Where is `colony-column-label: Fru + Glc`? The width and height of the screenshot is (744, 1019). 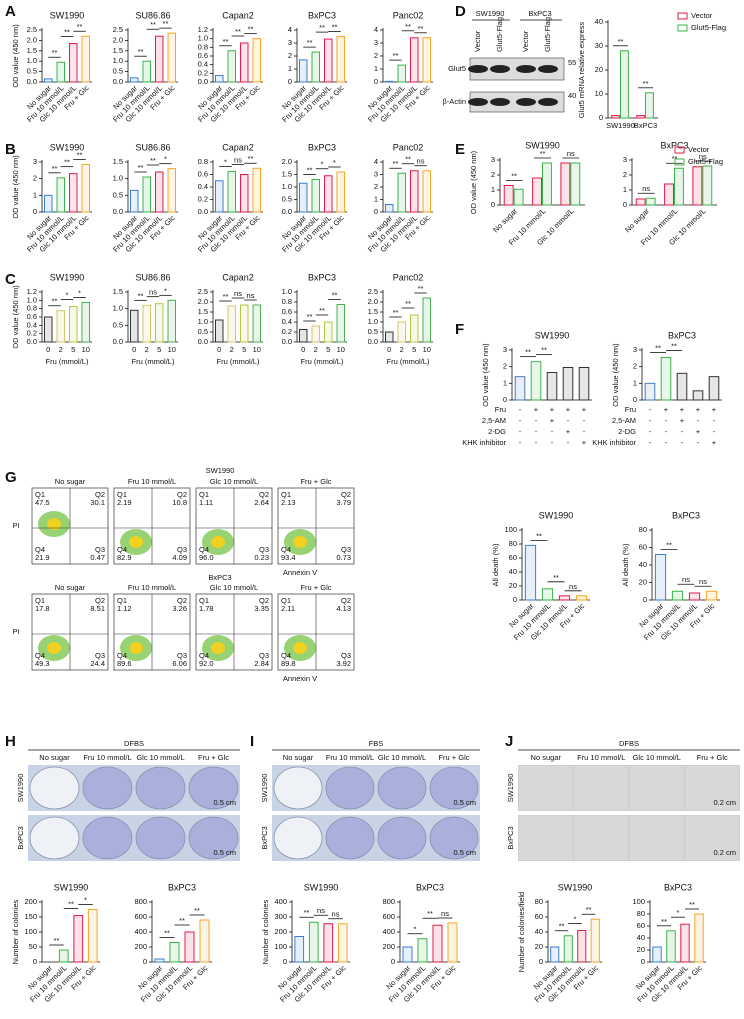
colony-column-label: Fru + Glc is located at coordinates (453, 757).